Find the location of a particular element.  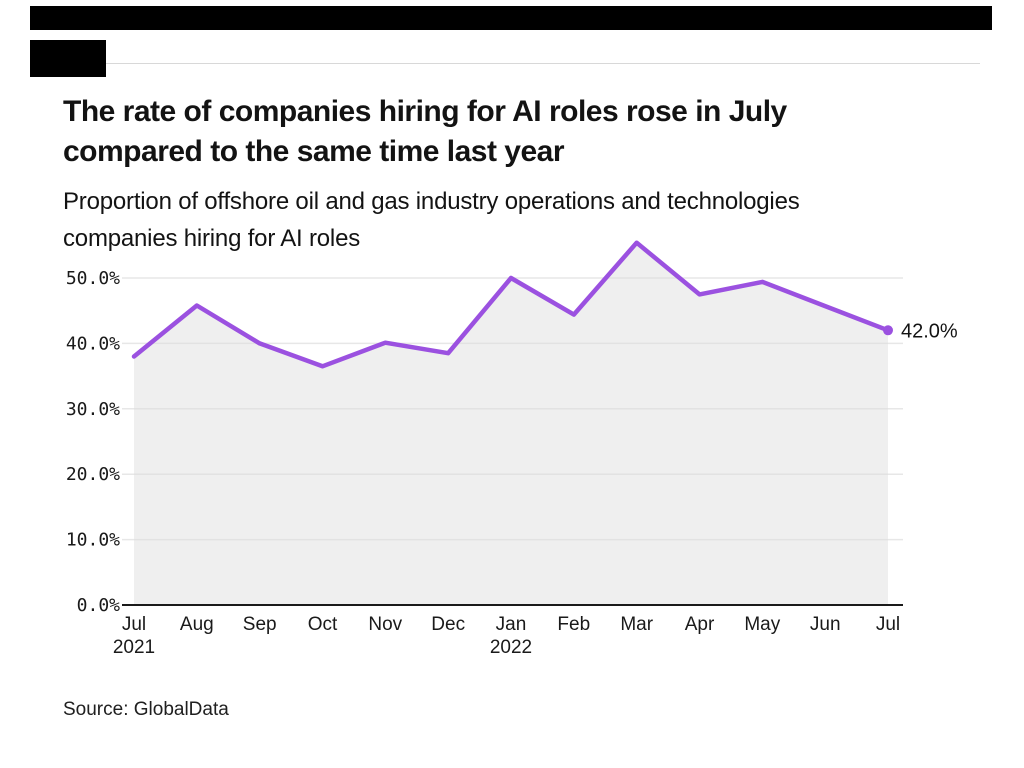

y-tick-label-40.0%: 40.0% is located at coordinates (93, 343).